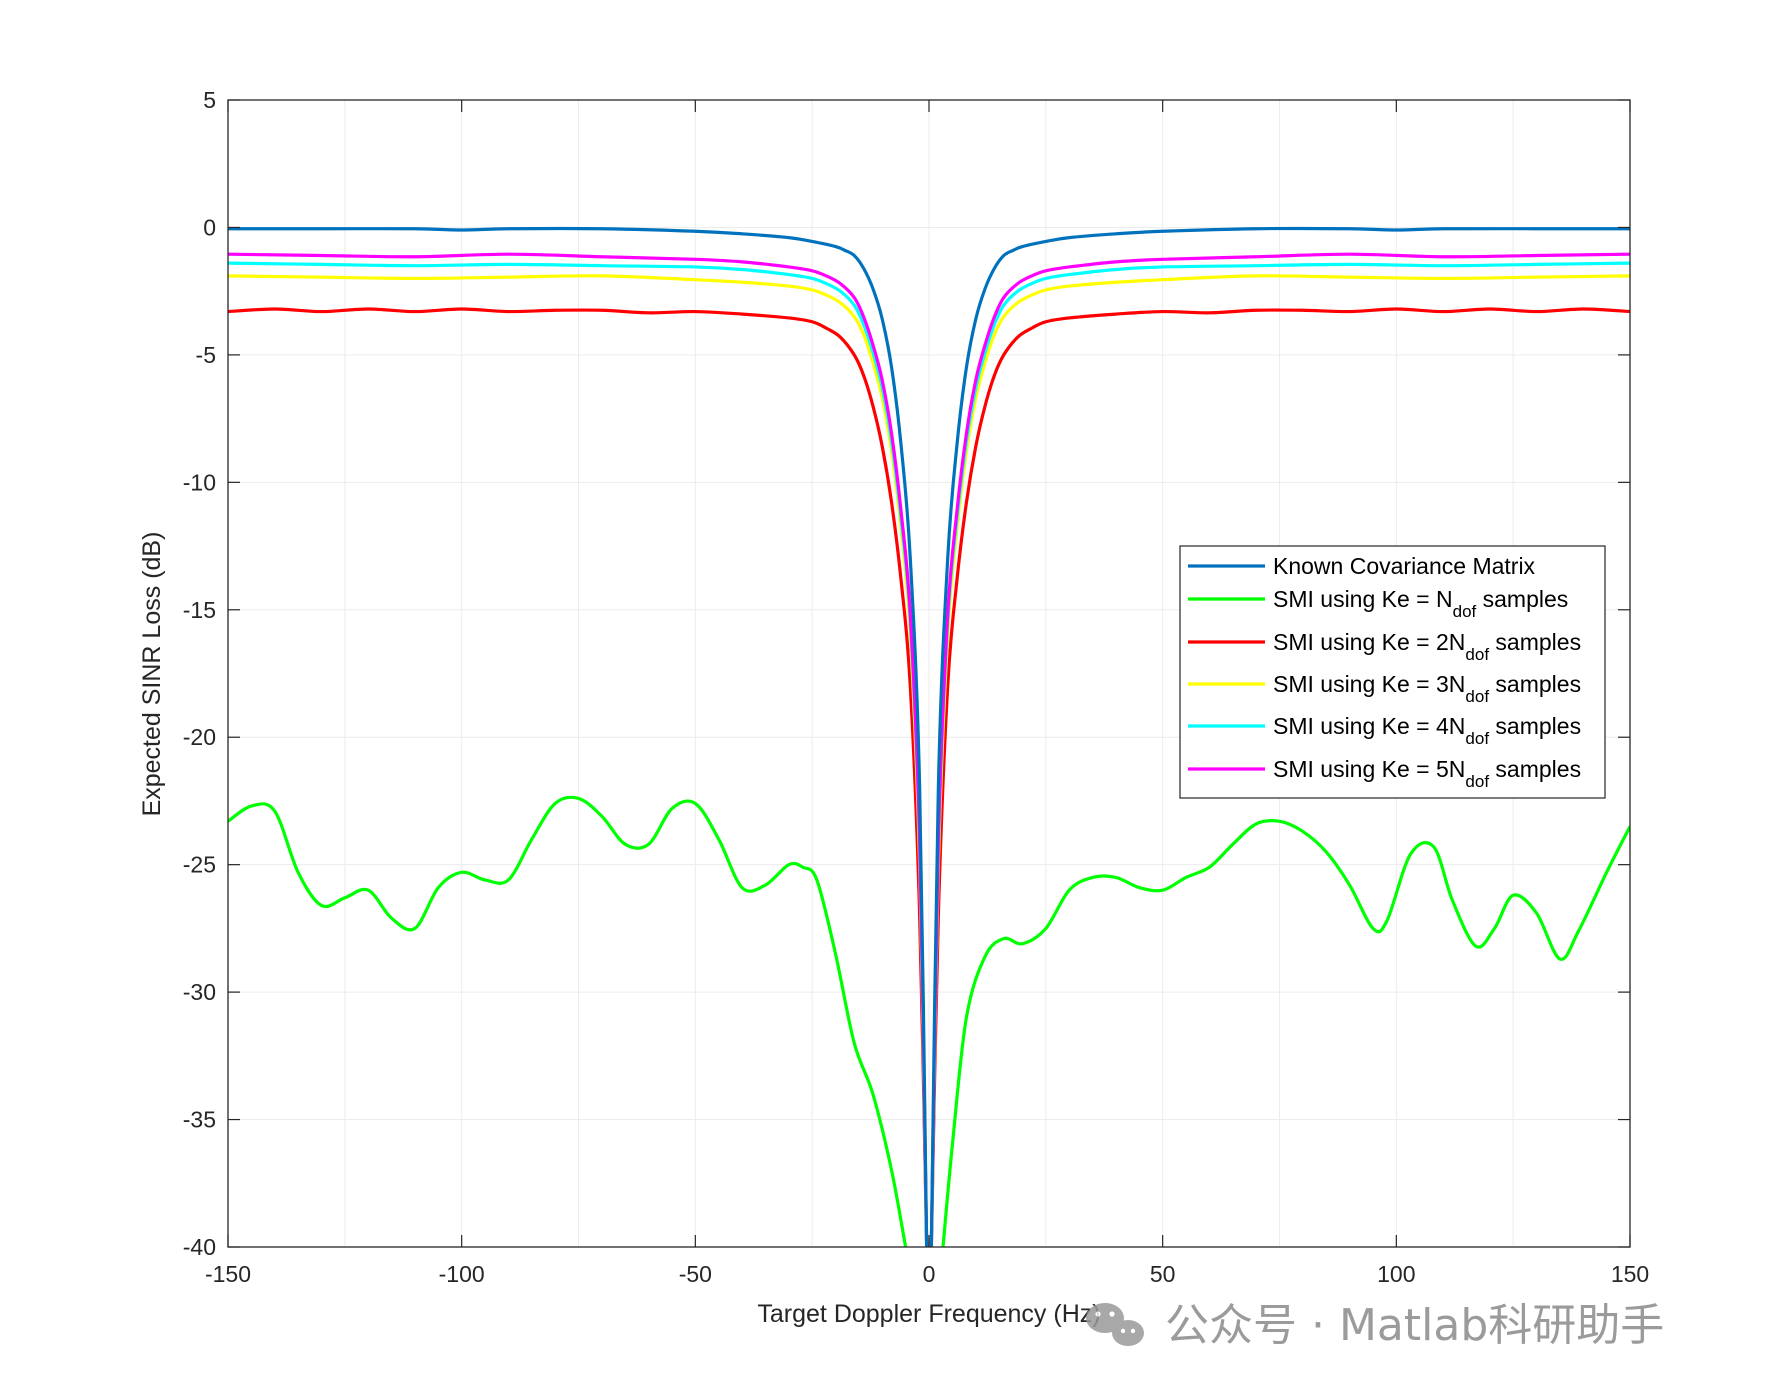 This screenshot has width=1785, height=1391. What do you see at coordinates (199, 992) in the screenshot?
I see `y-tick-label: -30` at bounding box center [199, 992].